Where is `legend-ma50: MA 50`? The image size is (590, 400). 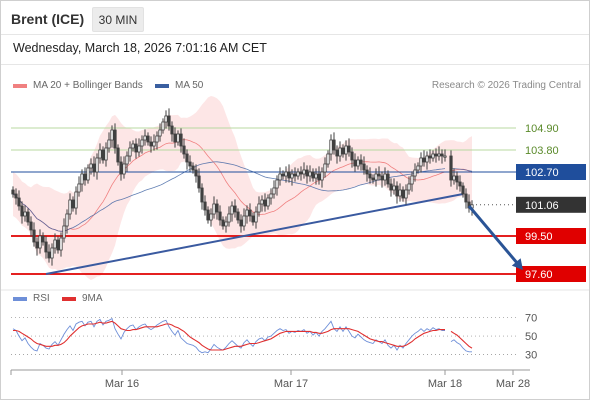 legend-ma50: MA 50 is located at coordinates (179, 85).